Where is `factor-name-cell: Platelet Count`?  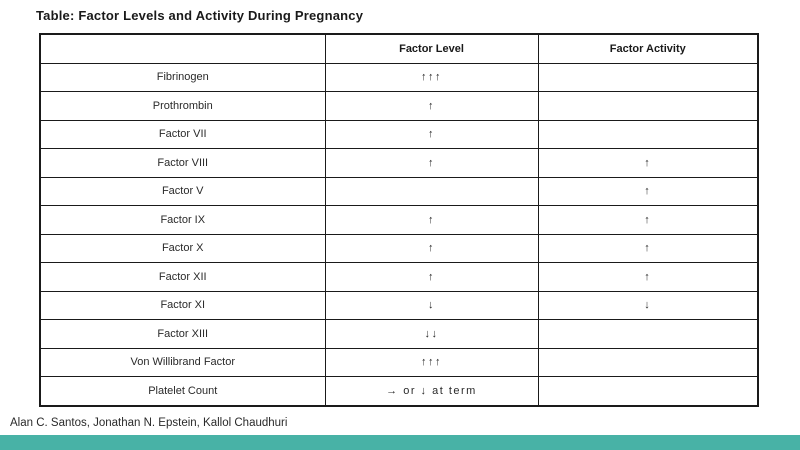 factor-name-cell: Platelet Count is located at coordinates (182, 391).